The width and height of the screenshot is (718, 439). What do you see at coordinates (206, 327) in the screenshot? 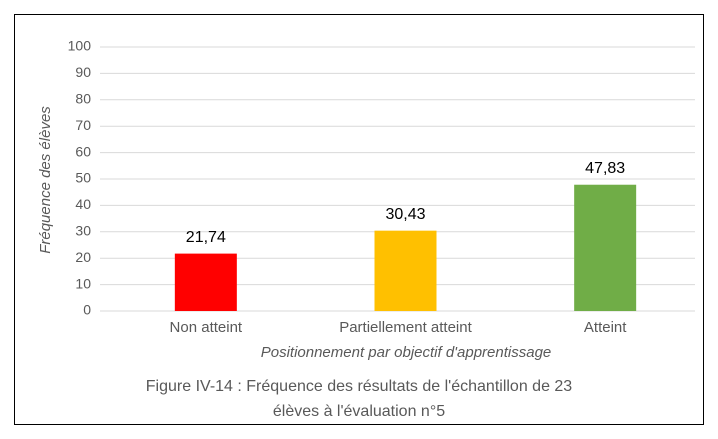
I see `x-tick-label: Non atteint` at bounding box center [206, 327].